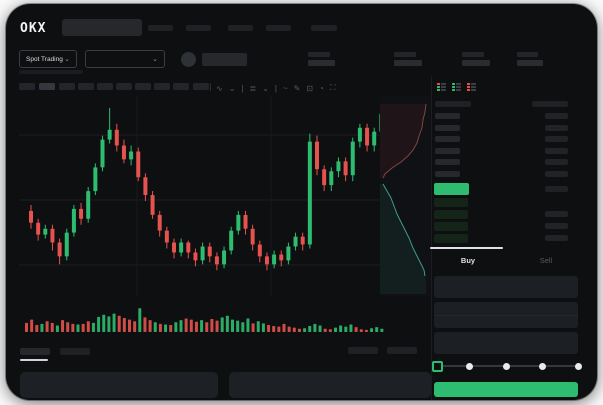 The height and width of the screenshot is (405, 603). What do you see at coordinates (285, 88) in the screenshot?
I see `line-style-icon: ~` at bounding box center [285, 88].